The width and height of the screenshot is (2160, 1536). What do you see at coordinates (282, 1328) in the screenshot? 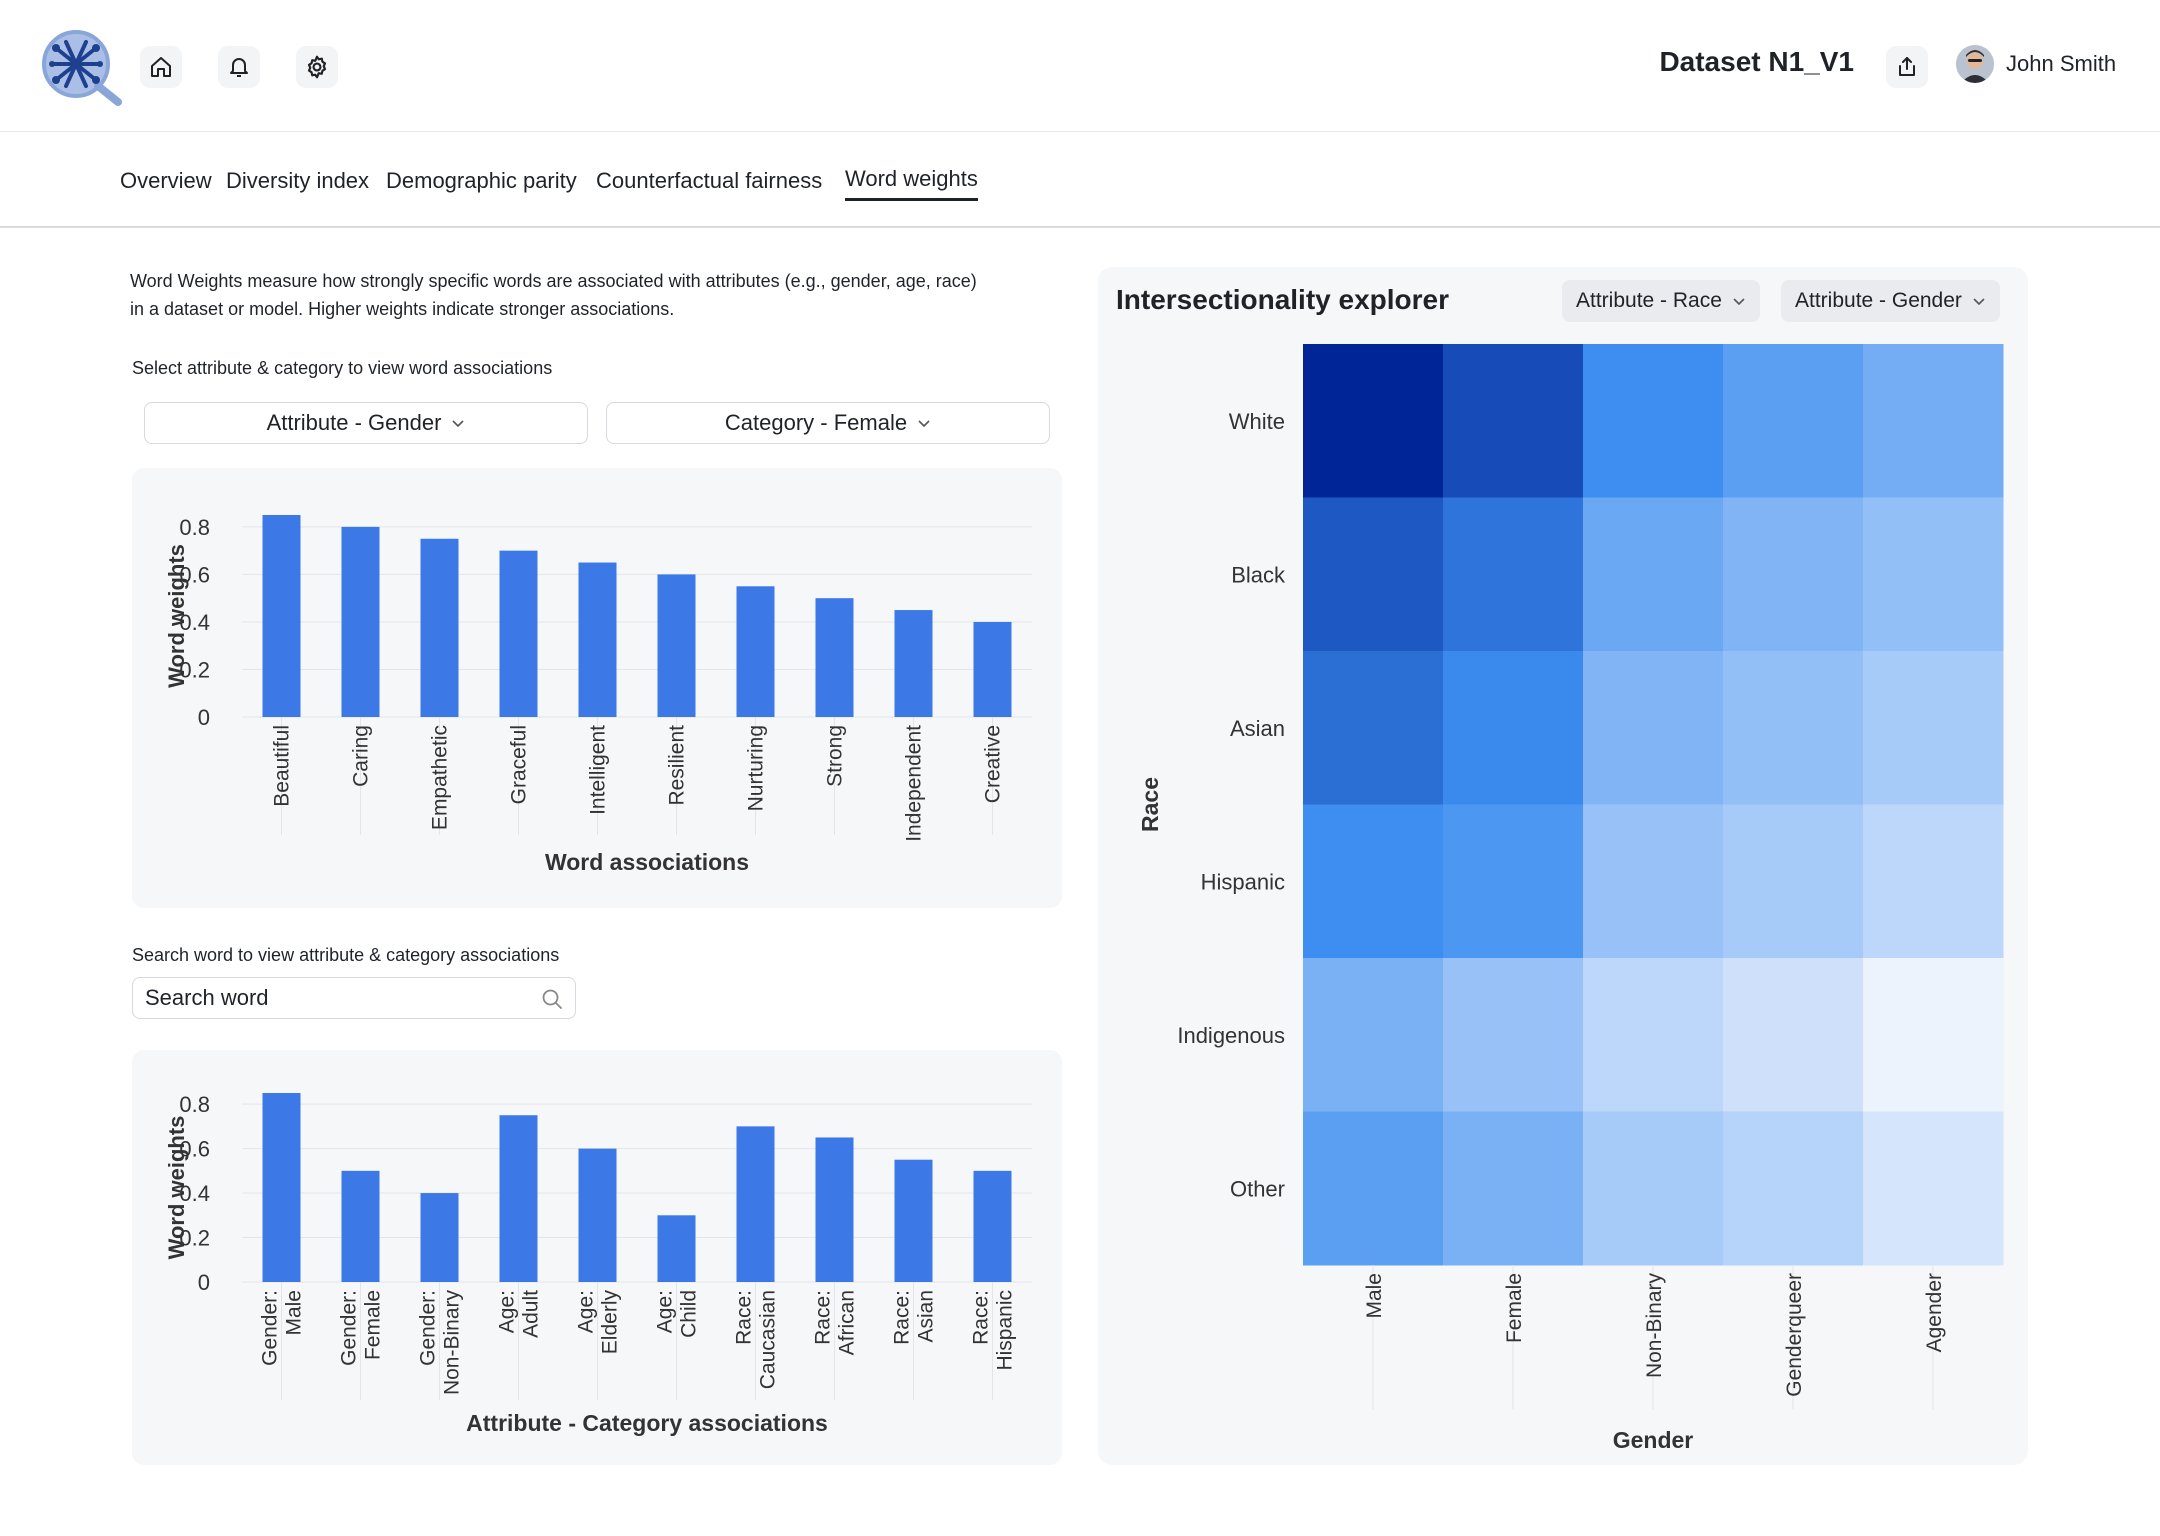
I see `x-tick-label: Gender:Male` at bounding box center [282, 1328].